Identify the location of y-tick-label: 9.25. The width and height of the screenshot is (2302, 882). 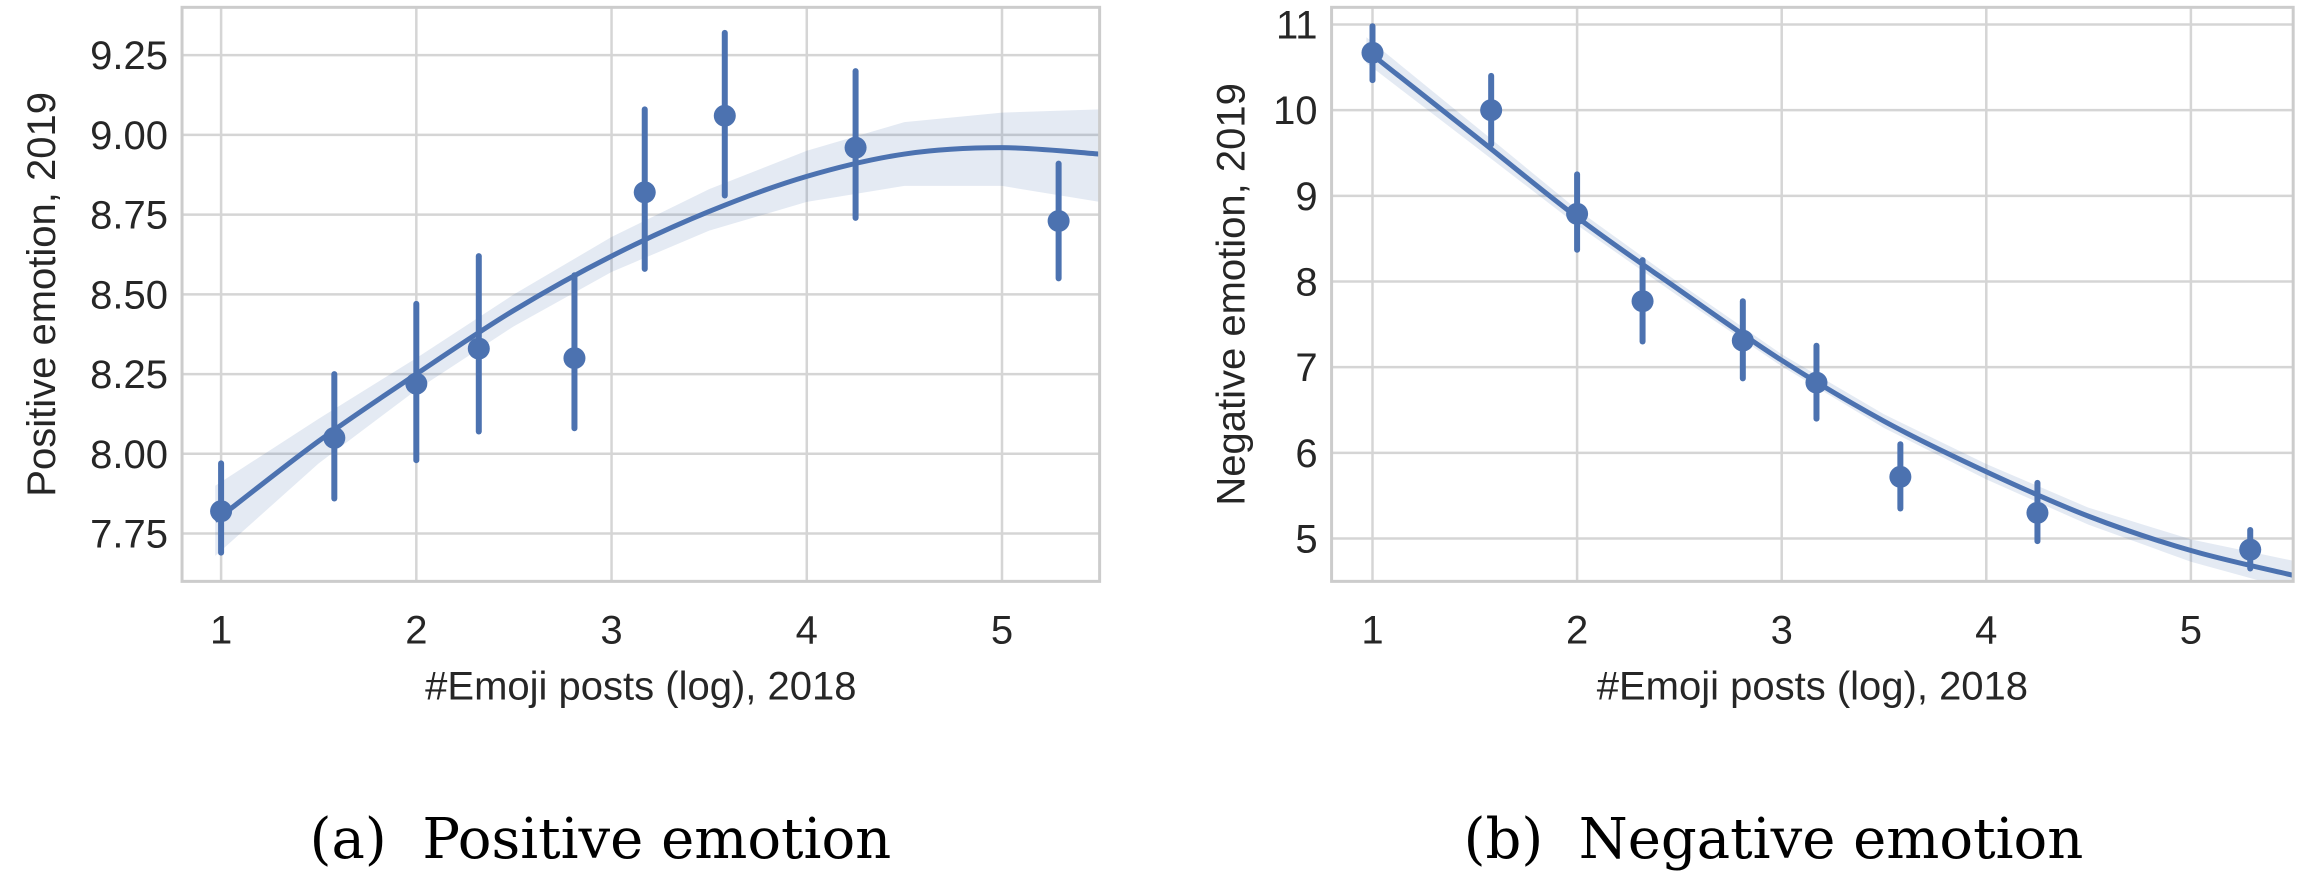
(129, 56).